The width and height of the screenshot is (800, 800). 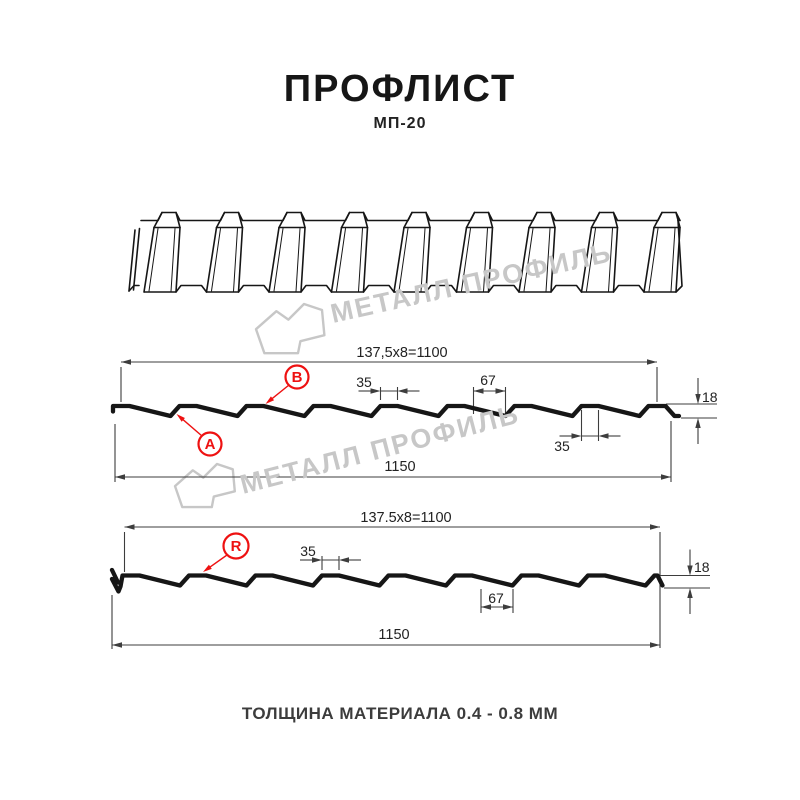 What do you see at coordinates (401, 353) in the screenshot?
I see `s1-working-width-label: 137,5x8=1100` at bounding box center [401, 353].